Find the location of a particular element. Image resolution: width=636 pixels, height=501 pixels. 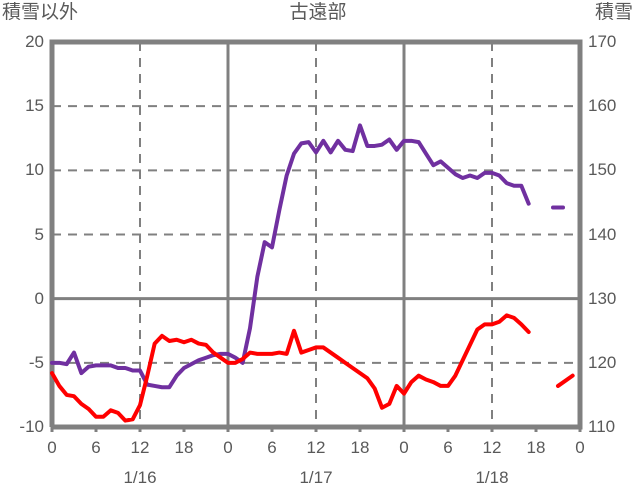

left-axis-tick: -10 is located at coordinates (31, 426).